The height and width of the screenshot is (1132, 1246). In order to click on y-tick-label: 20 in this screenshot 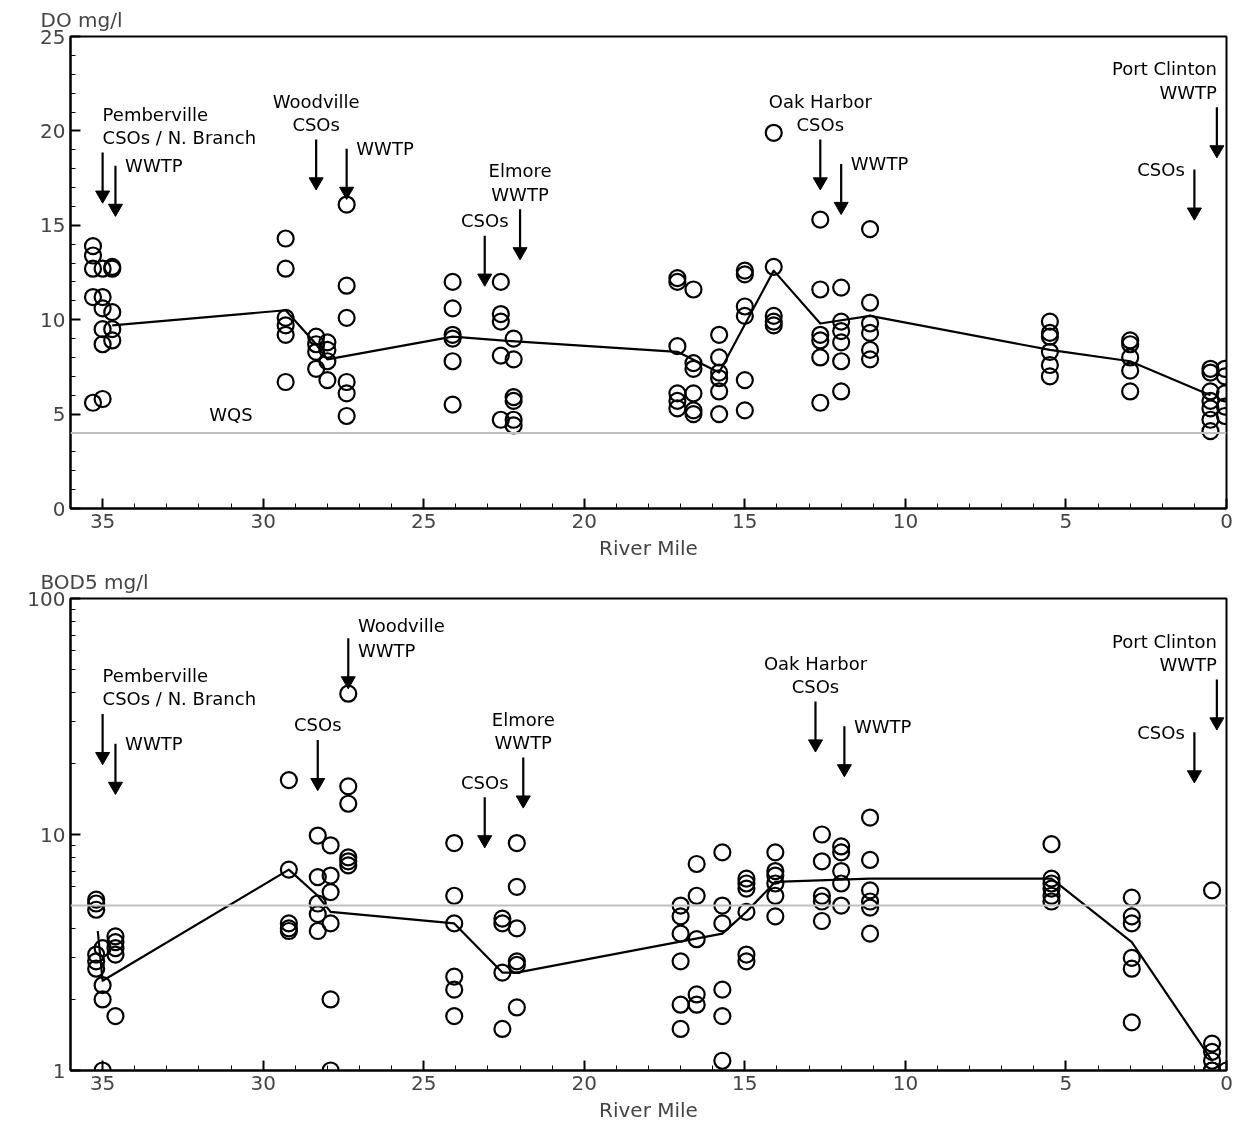, I will do `click(53, 130)`.